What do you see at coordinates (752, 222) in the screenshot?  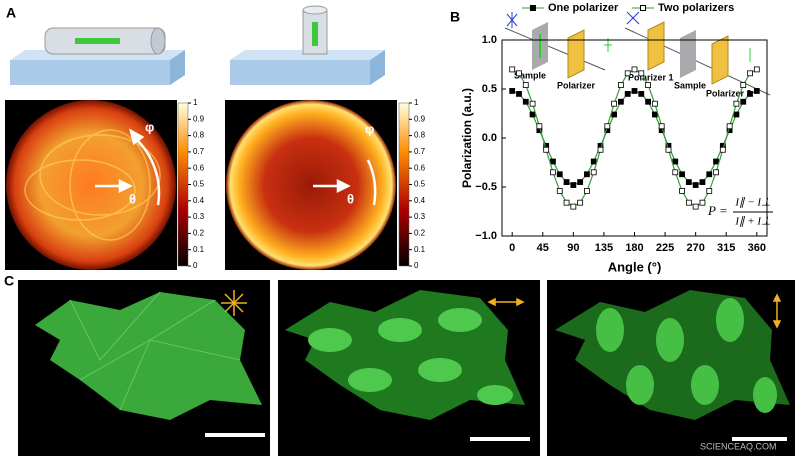 I see `formula: I∥ + I⊥` at bounding box center [752, 222].